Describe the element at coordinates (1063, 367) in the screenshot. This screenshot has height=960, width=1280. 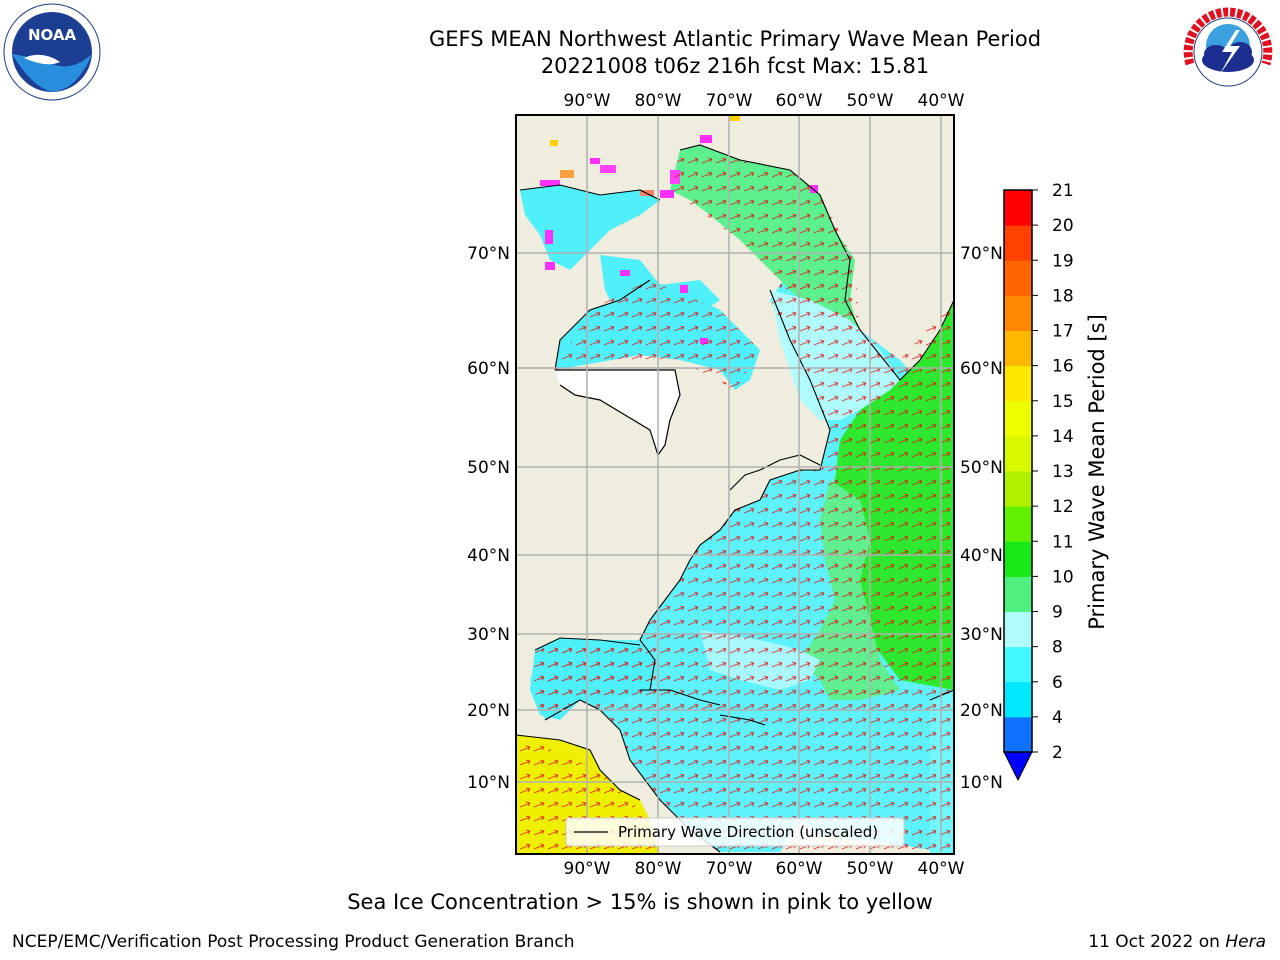
I see `colorbar-tick-label: 16` at that location.